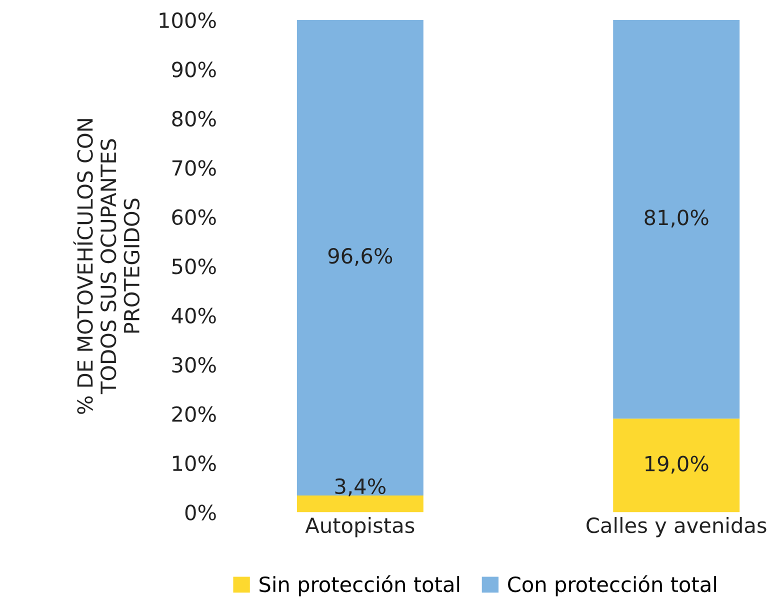  Describe the element at coordinates (194, 168) in the screenshot. I see `y-tick-label: 70%` at that location.